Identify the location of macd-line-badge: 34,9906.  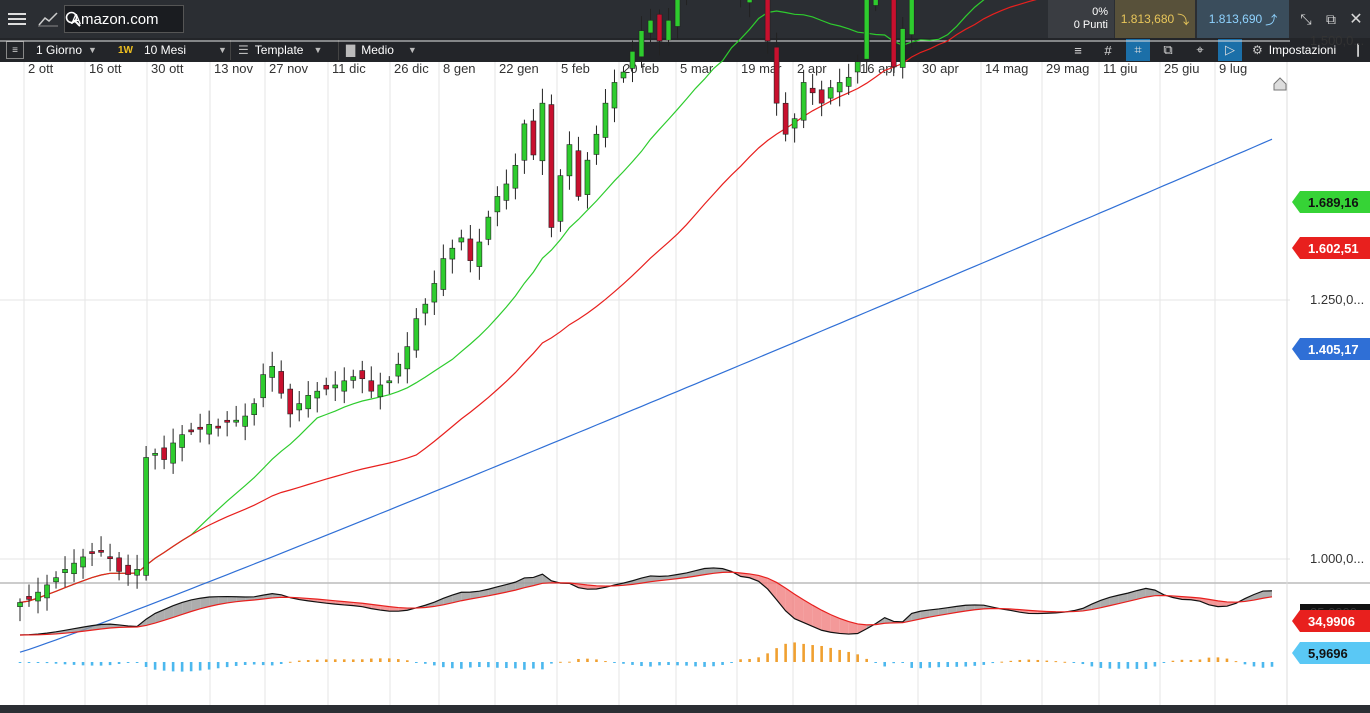
(1335, 621).